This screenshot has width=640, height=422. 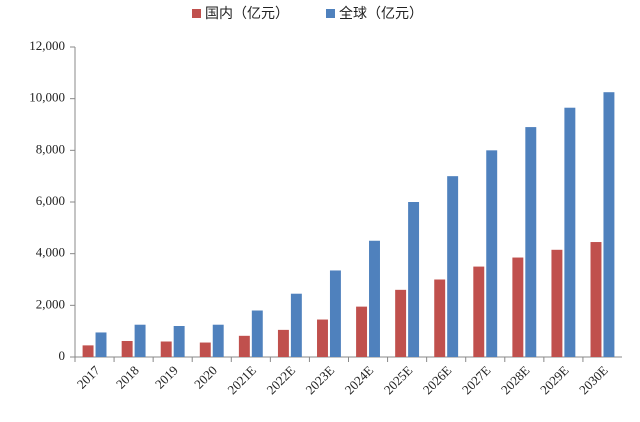 What do you see at coordinates (593, 380) in the screenshot?
I see `x-tick-label: 2030E` at bounding box center [593, 380].